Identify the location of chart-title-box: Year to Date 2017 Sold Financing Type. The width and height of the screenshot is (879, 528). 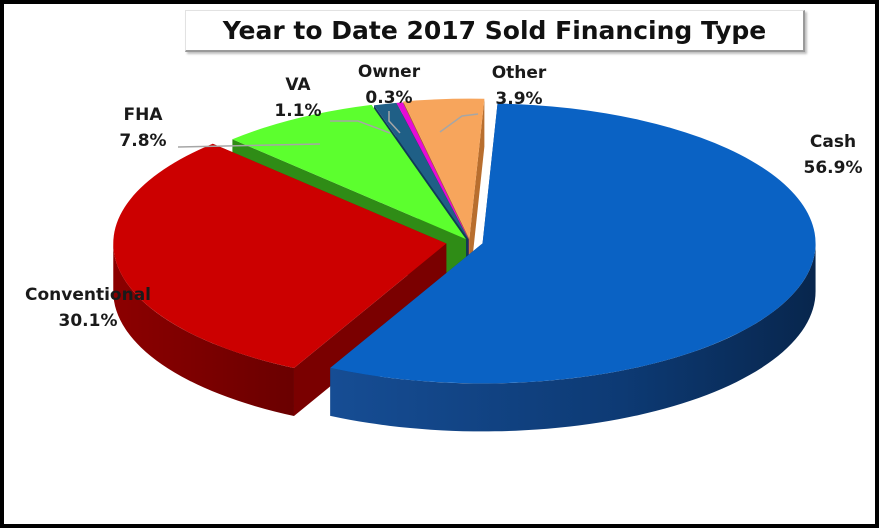
(495, 31).